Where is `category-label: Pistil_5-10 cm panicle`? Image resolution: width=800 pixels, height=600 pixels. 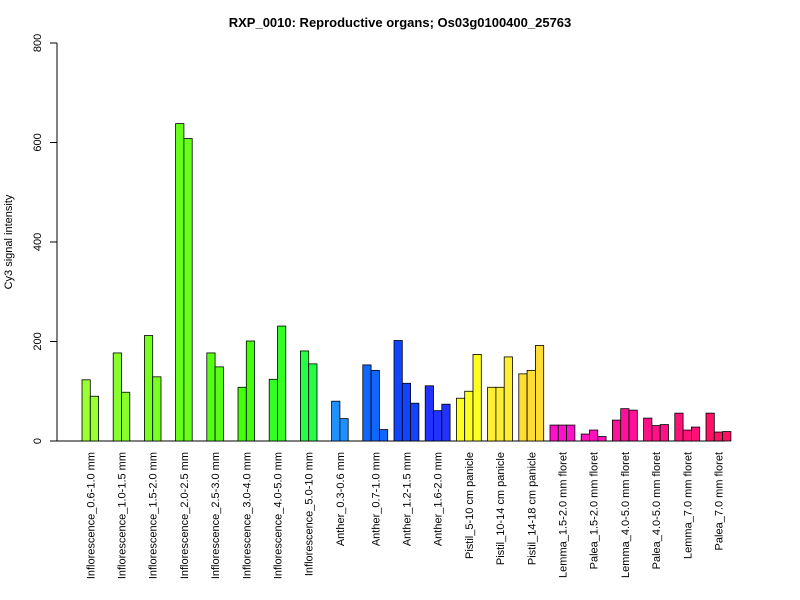
category-label: Pistil_5-10 cm panicle is located at coordinates (470, 505).